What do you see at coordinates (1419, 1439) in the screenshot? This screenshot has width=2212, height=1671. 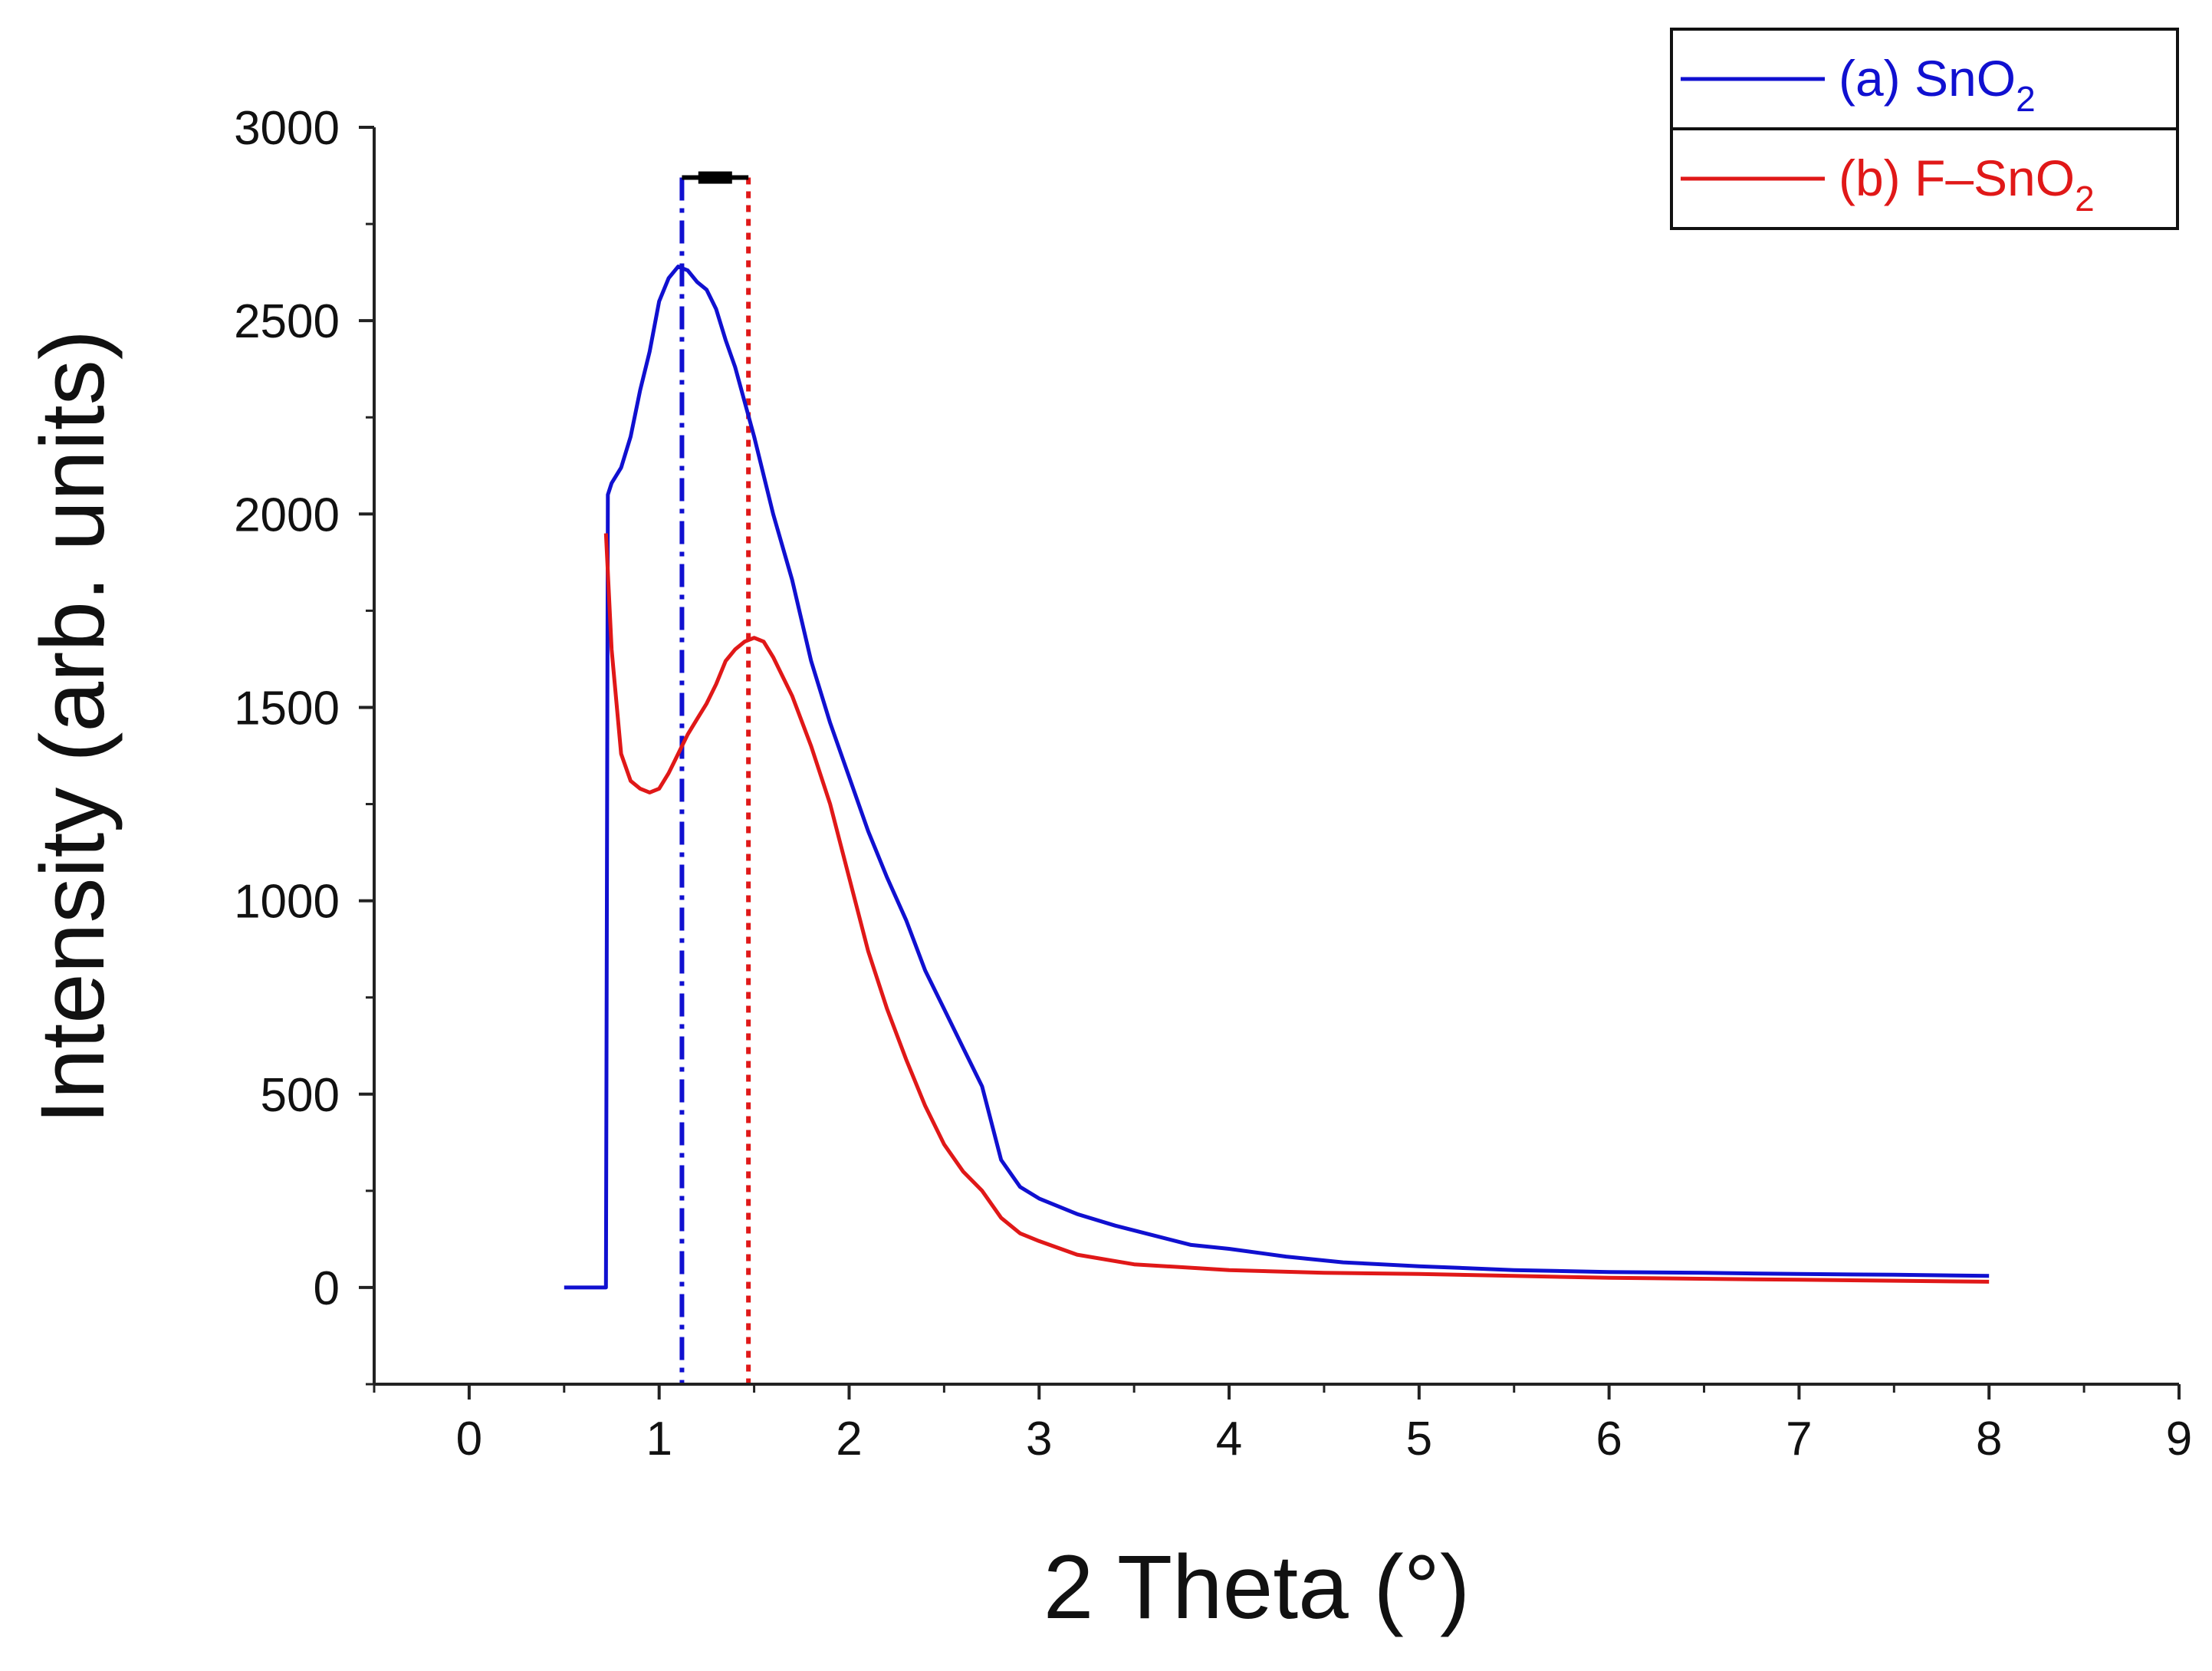 I see `x-tick-label: 5` at bounding box center [1419, 1439].